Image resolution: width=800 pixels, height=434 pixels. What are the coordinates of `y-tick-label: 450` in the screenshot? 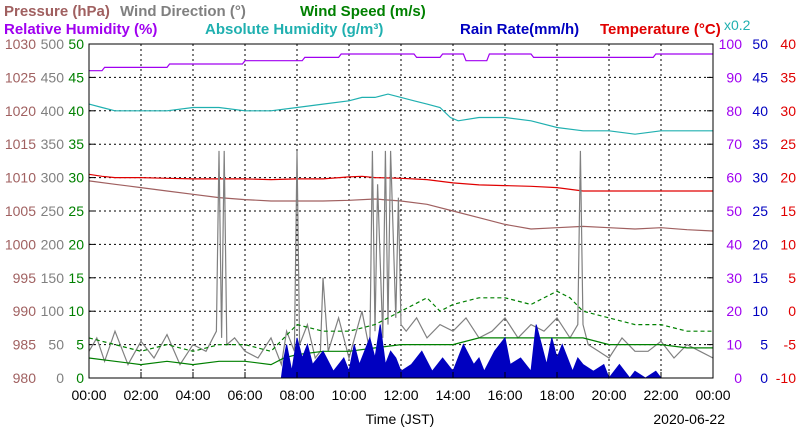 It's located at (53, 77).